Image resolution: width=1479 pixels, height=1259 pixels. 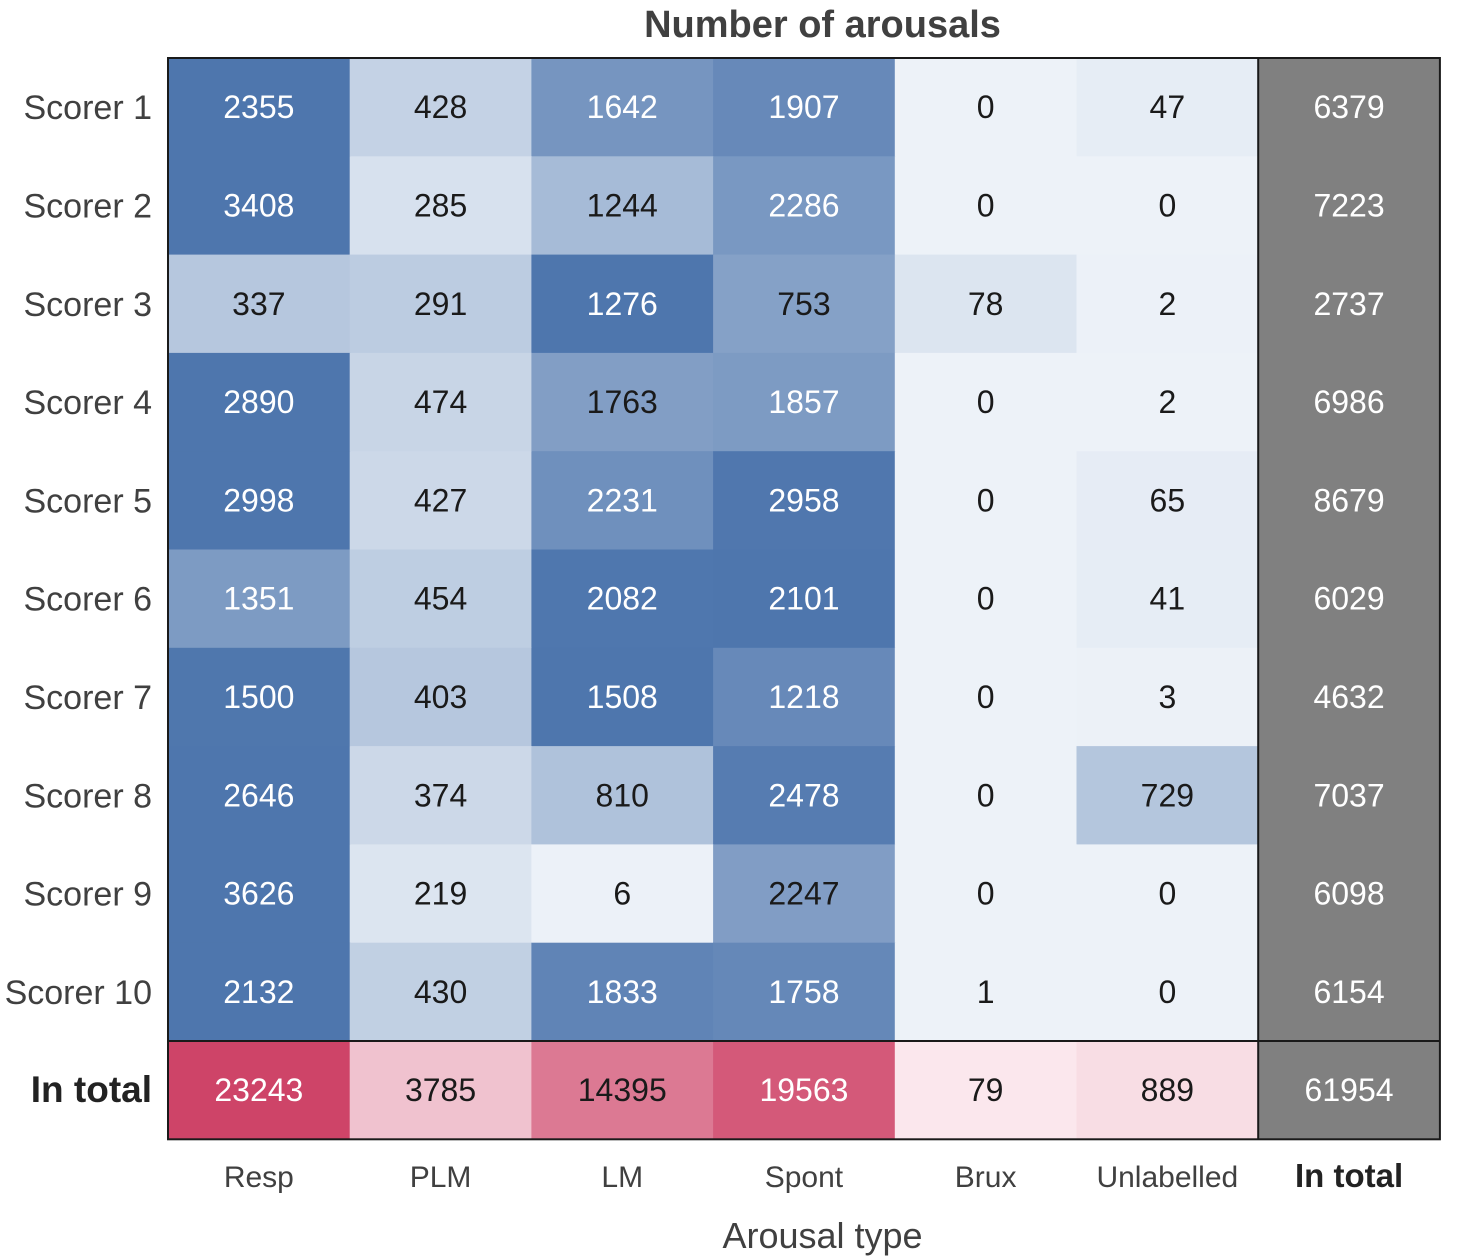 I want to click on cell-value-label: 1351, so click(x=258, y=599).